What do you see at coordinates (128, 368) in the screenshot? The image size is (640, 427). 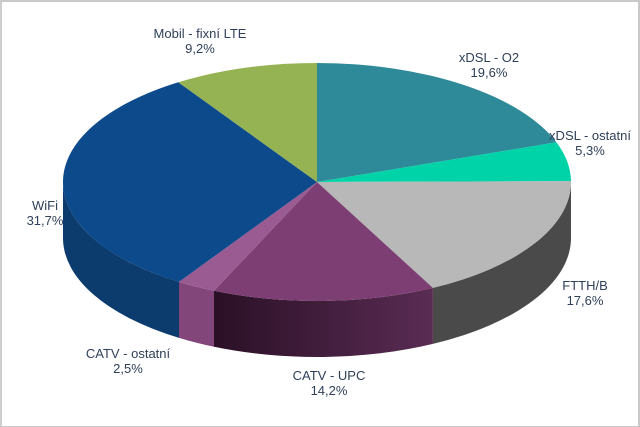 I see `slice-value: 2,5%` at bounding box center [128, 368].